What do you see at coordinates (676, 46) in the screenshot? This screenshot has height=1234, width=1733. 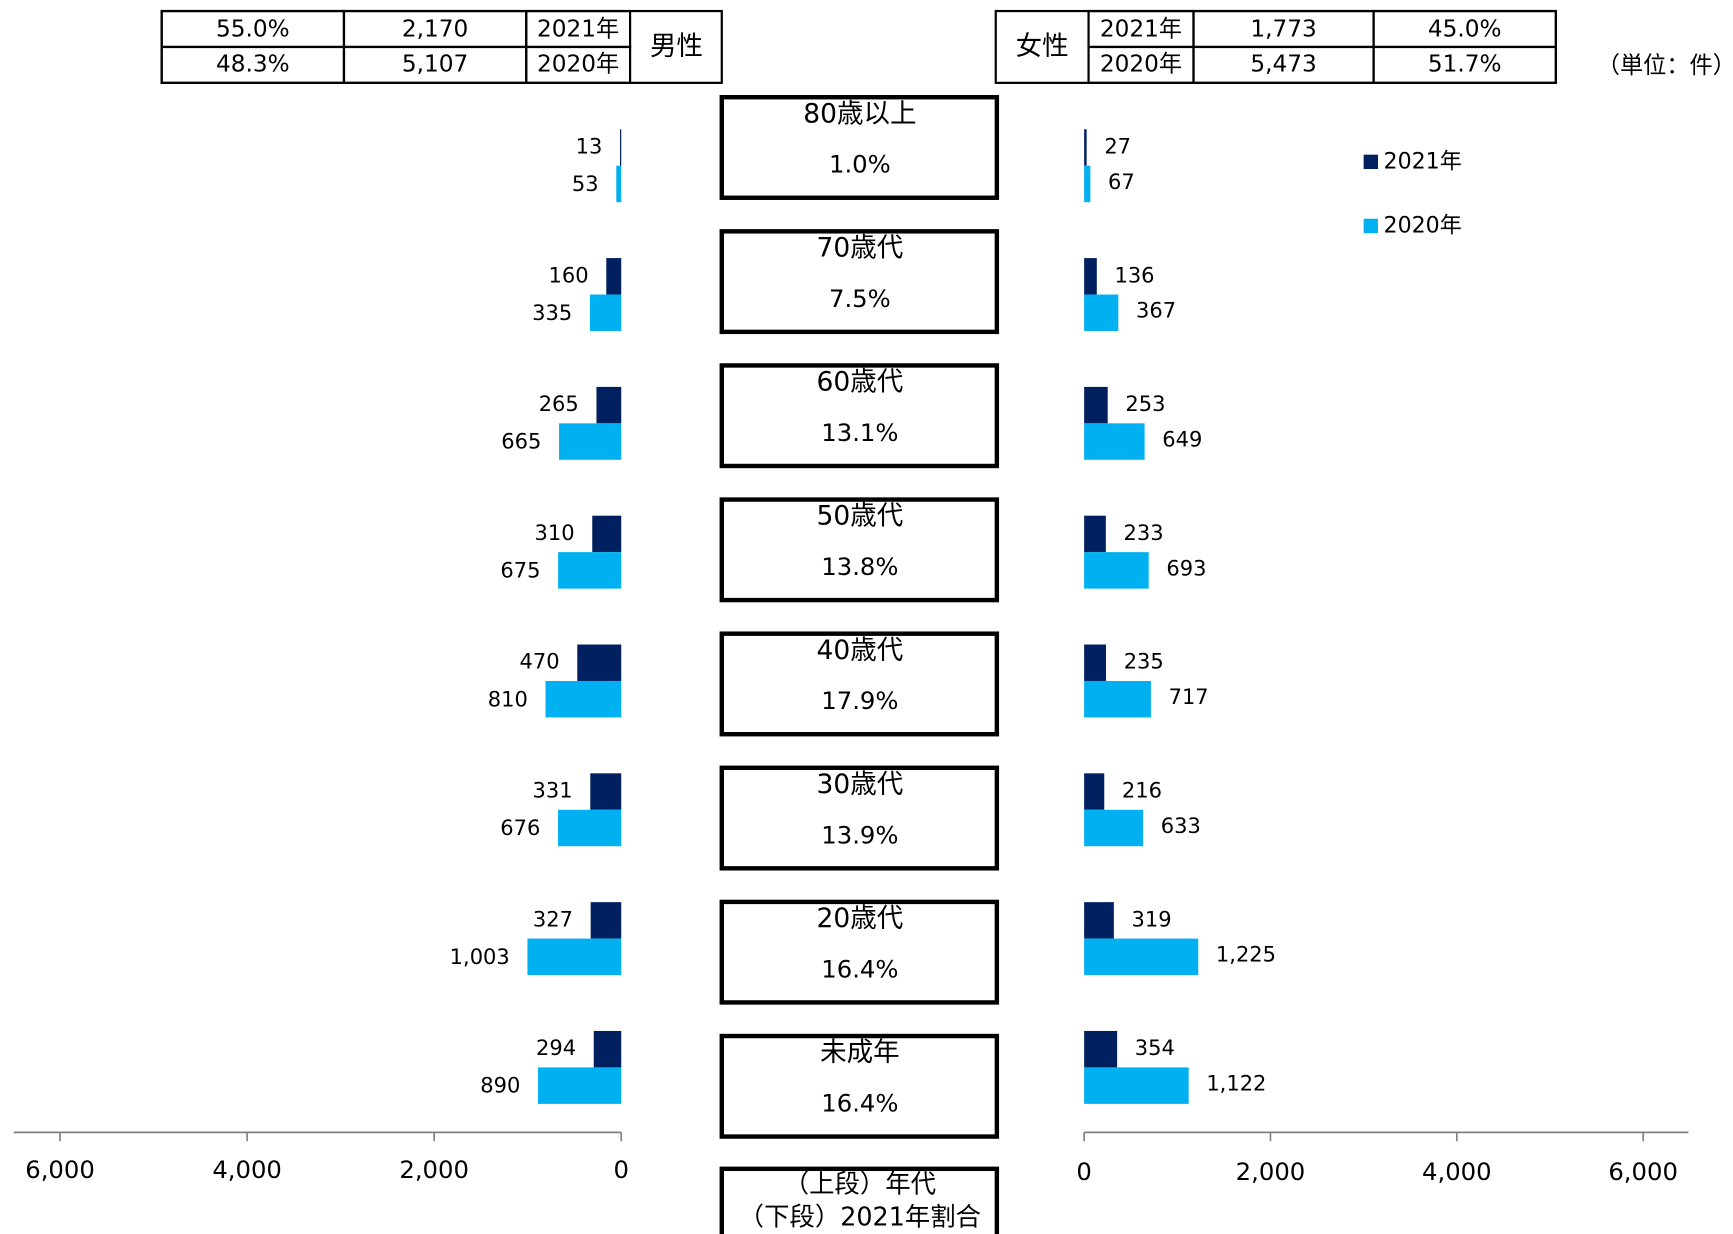 I see `table-label: 男性` at bounding box center [676, 46].